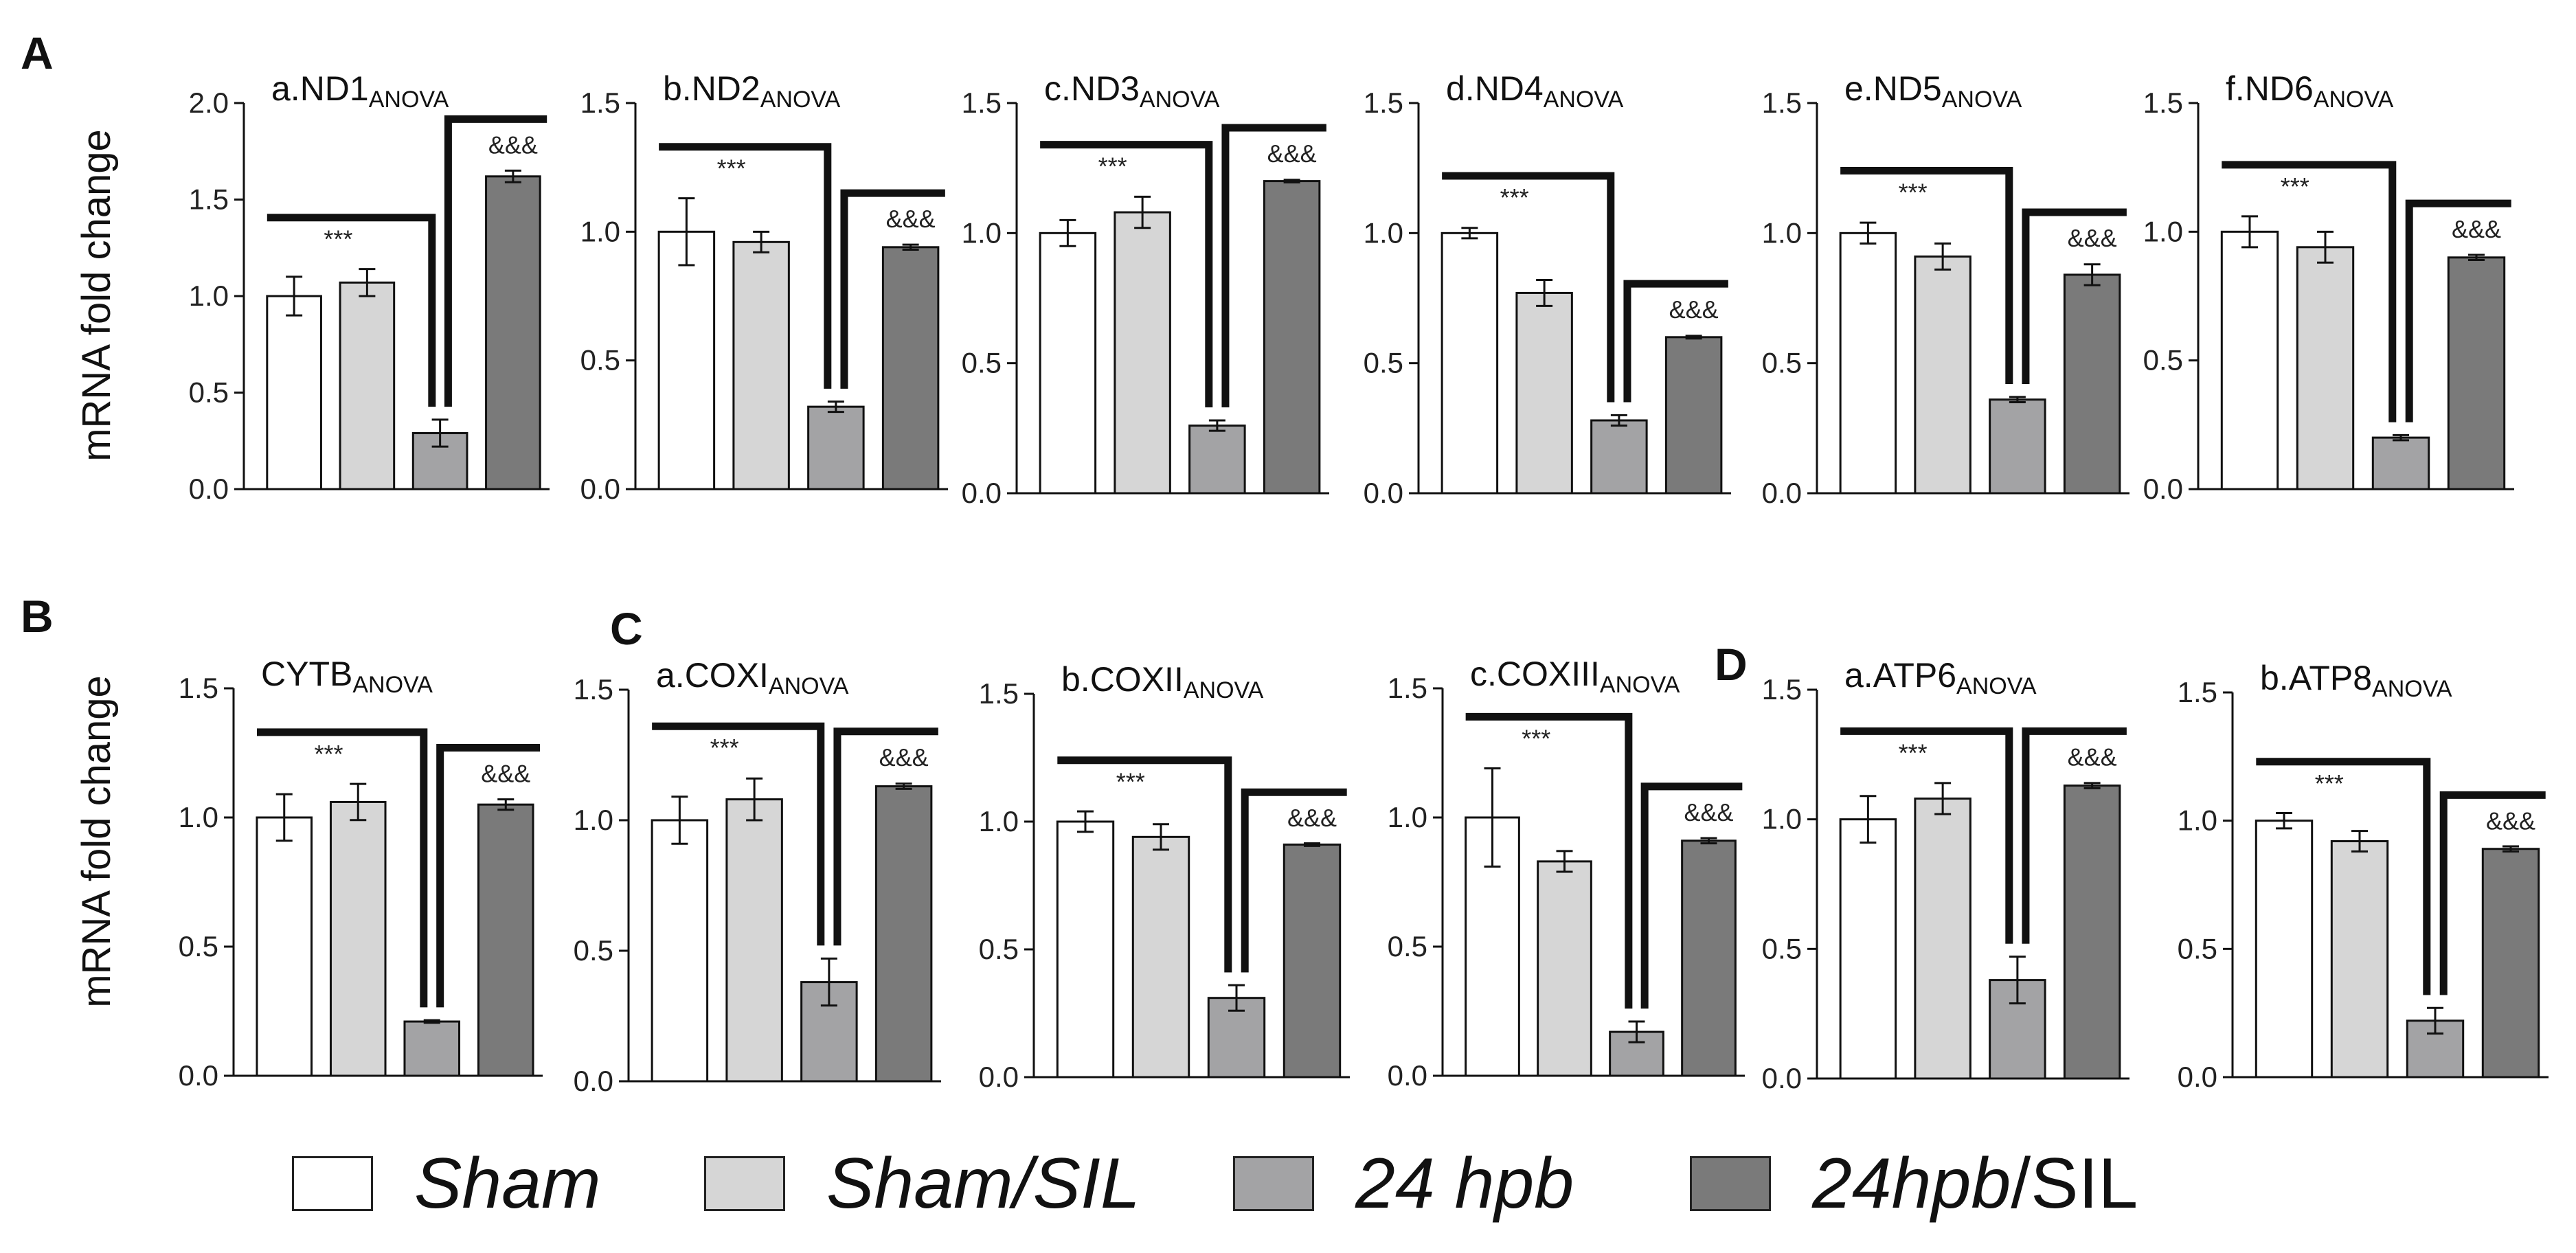 This screenshot has width=2576, height=1253. What do you see at coordinates (2356, 680) in the screenshot?
I see `chart-title: b.ATP8ANOVA` at bounding box center [2356, 680].